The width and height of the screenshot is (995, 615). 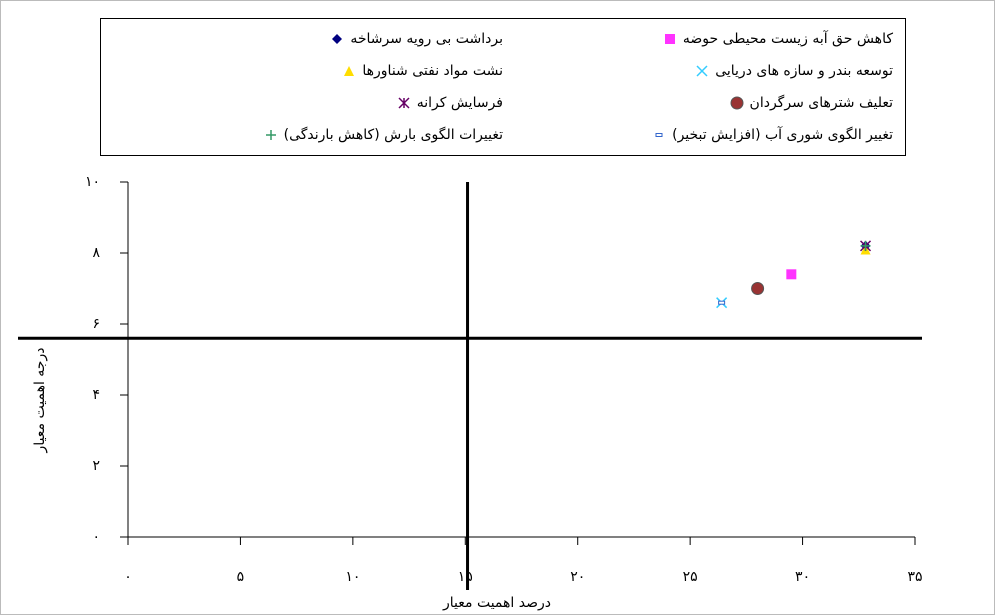 I want to click on y-tick-label: ۴, so click(x=96, y=395).